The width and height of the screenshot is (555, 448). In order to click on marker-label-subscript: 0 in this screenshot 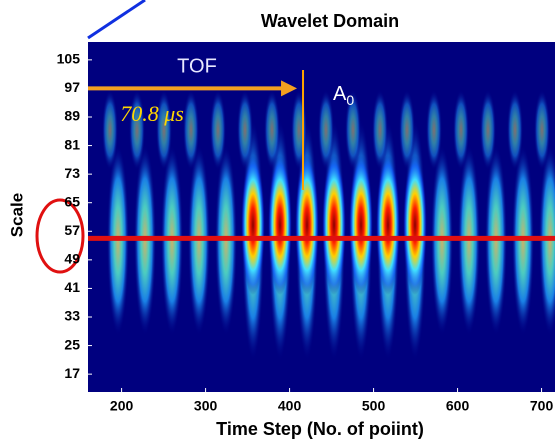, I will do `click(350, 100)`.